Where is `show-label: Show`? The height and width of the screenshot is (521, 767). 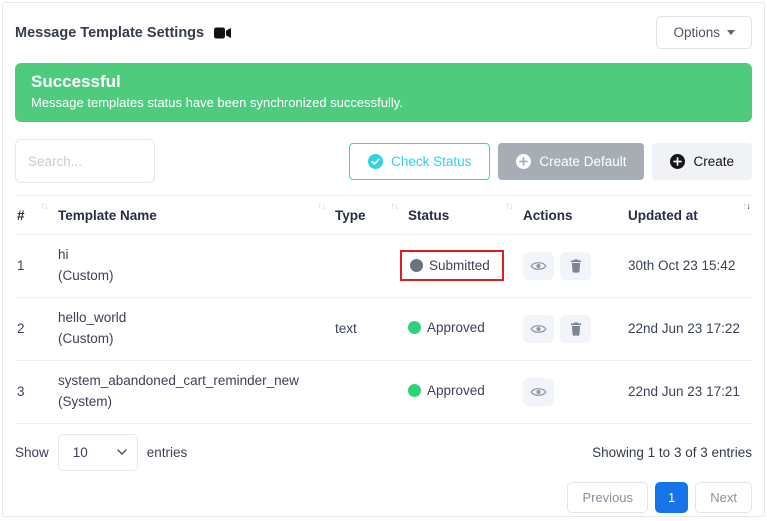 show-label: Show is located at coordinates (32, 452).